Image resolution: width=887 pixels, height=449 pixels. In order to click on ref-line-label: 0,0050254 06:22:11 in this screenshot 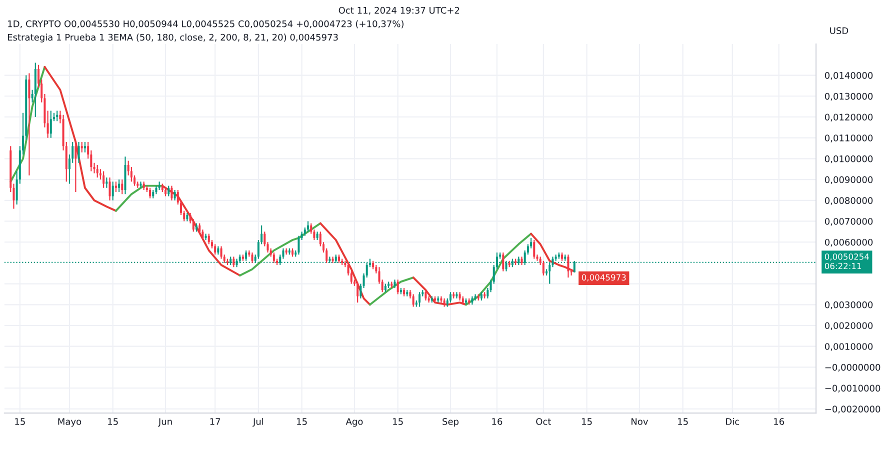, I will do `click(846, 262)`.